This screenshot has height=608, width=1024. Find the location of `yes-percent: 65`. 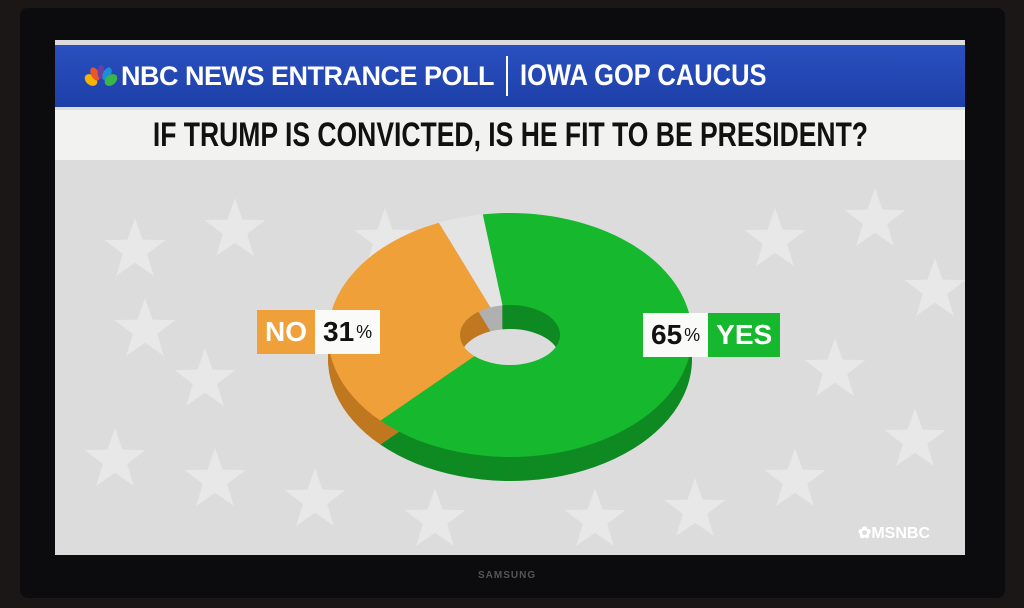

yes-percent: 65 is located at coordinates (667, 334).